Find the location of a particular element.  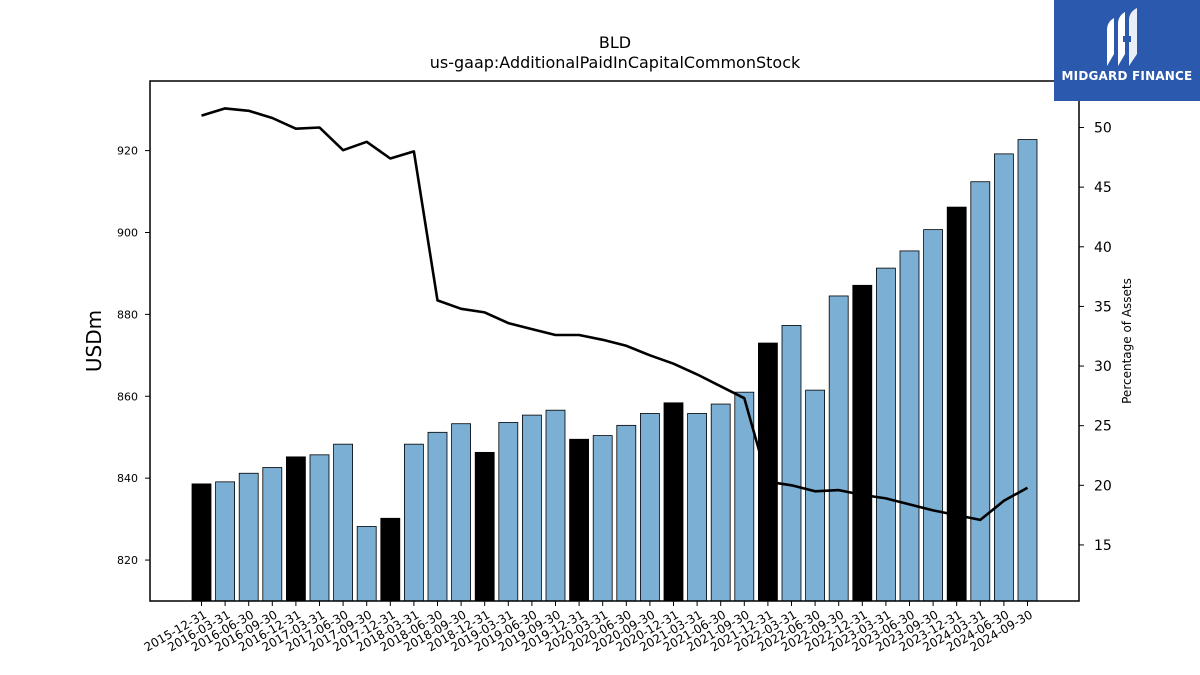

y-axis-left: 820 840 860 880 900 920 is located at coordinates (133, 356).